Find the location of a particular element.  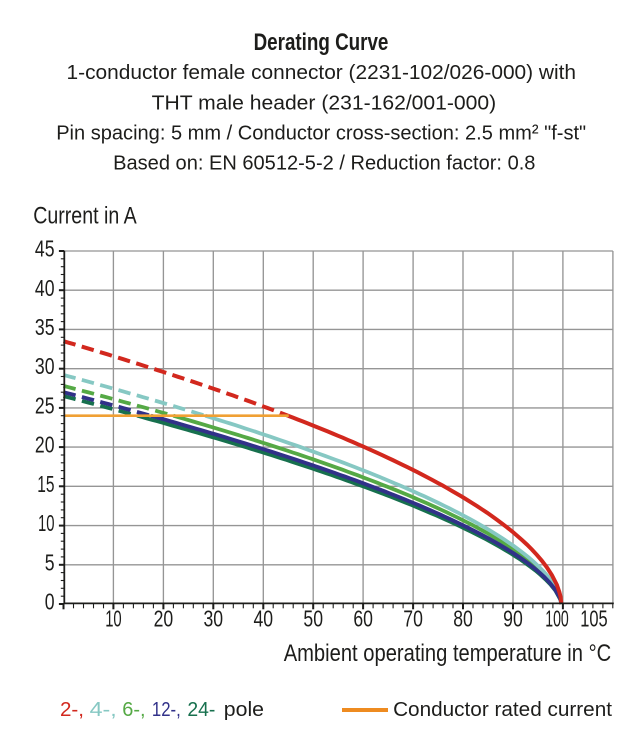

svg-text: 60 is located at coordinates (363, 618).